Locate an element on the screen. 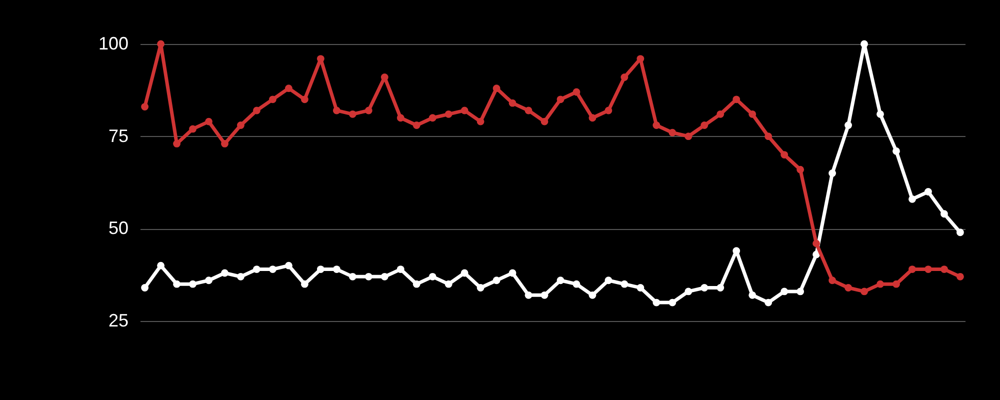  y-tick-label: 100 is located at coordinates (113, 44).